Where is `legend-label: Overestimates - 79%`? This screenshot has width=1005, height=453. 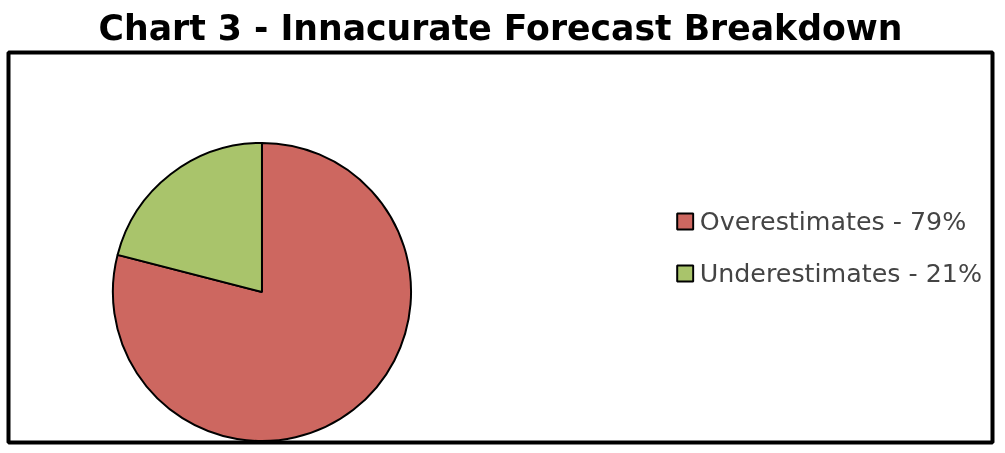
legend-label: Overestimates - 79% is located at coordinates (833, 221).